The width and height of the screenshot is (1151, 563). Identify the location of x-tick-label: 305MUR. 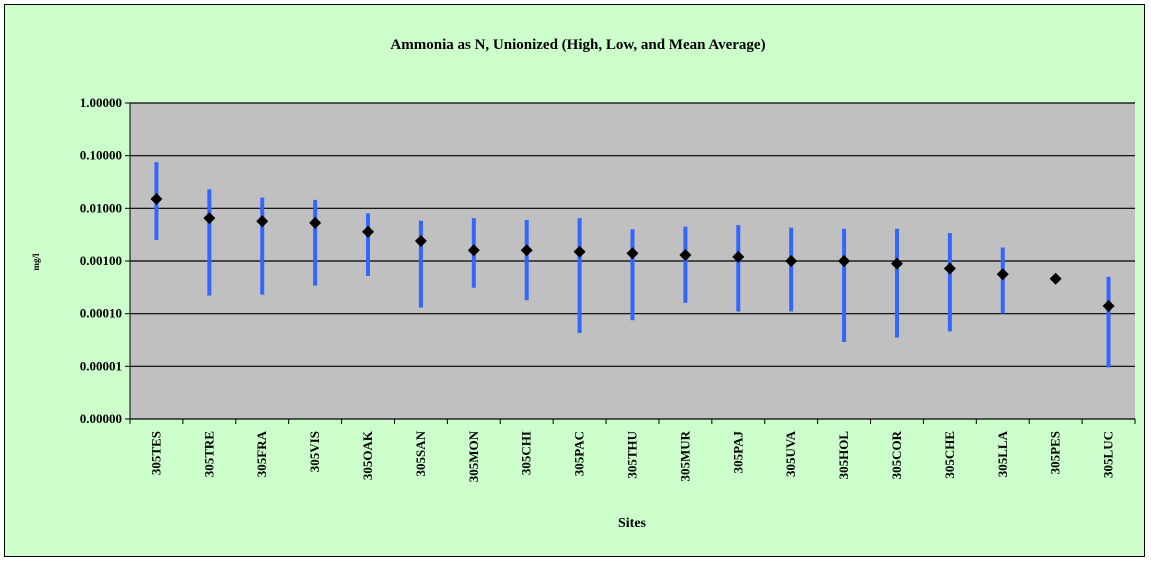
(684, 455).